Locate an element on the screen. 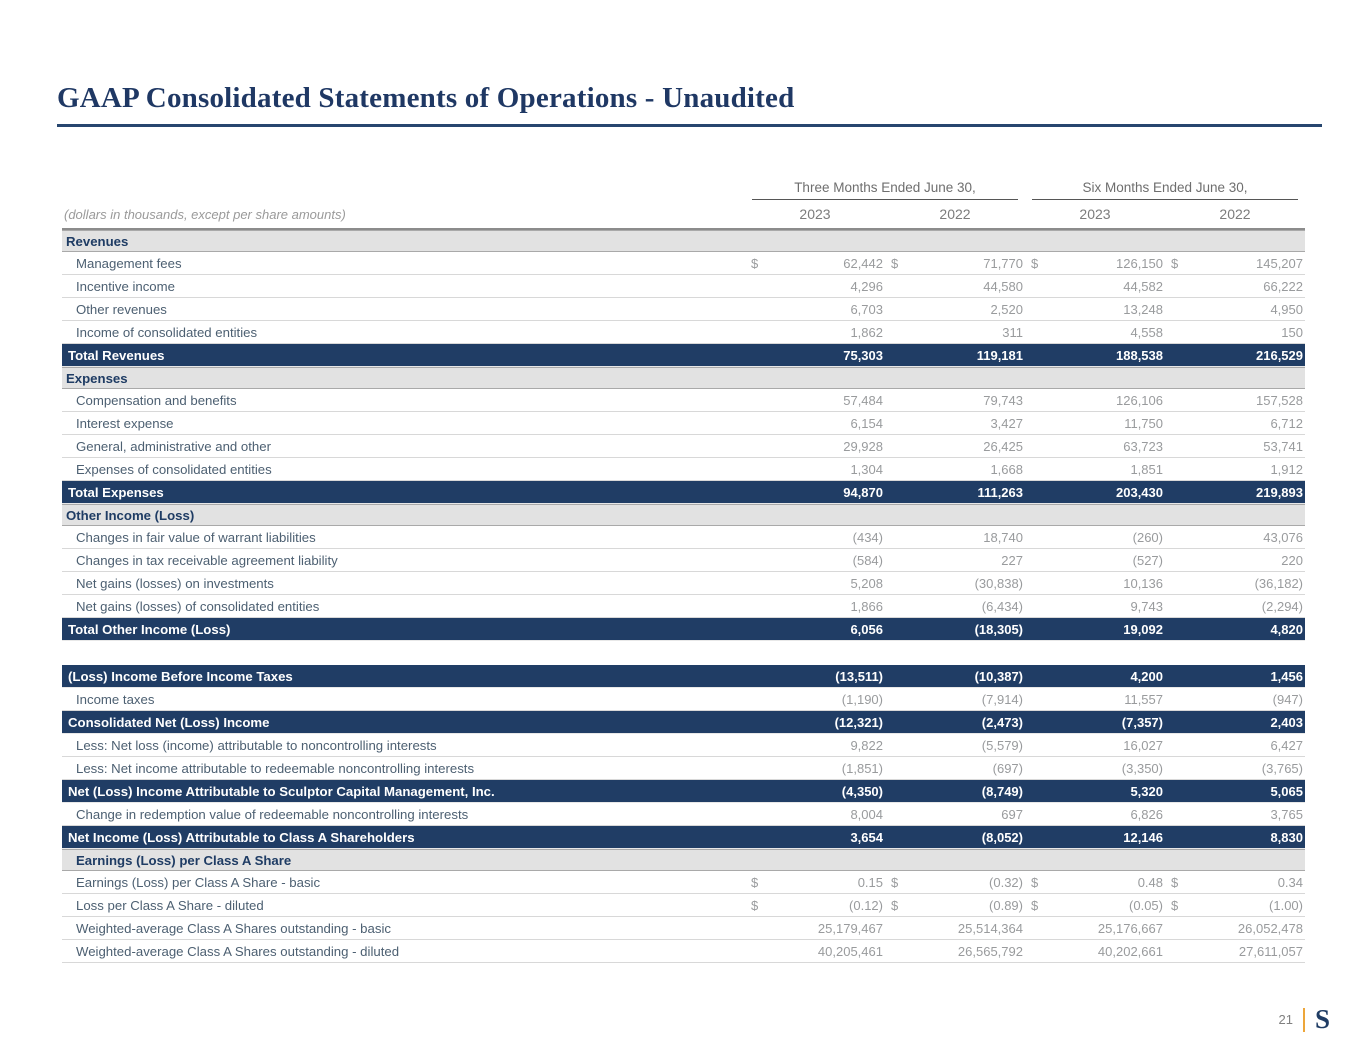 Image resolution: width=1365 pixels, height=1055 pixels. sculptor-logo: S is located at coordinates (1322, 1019).